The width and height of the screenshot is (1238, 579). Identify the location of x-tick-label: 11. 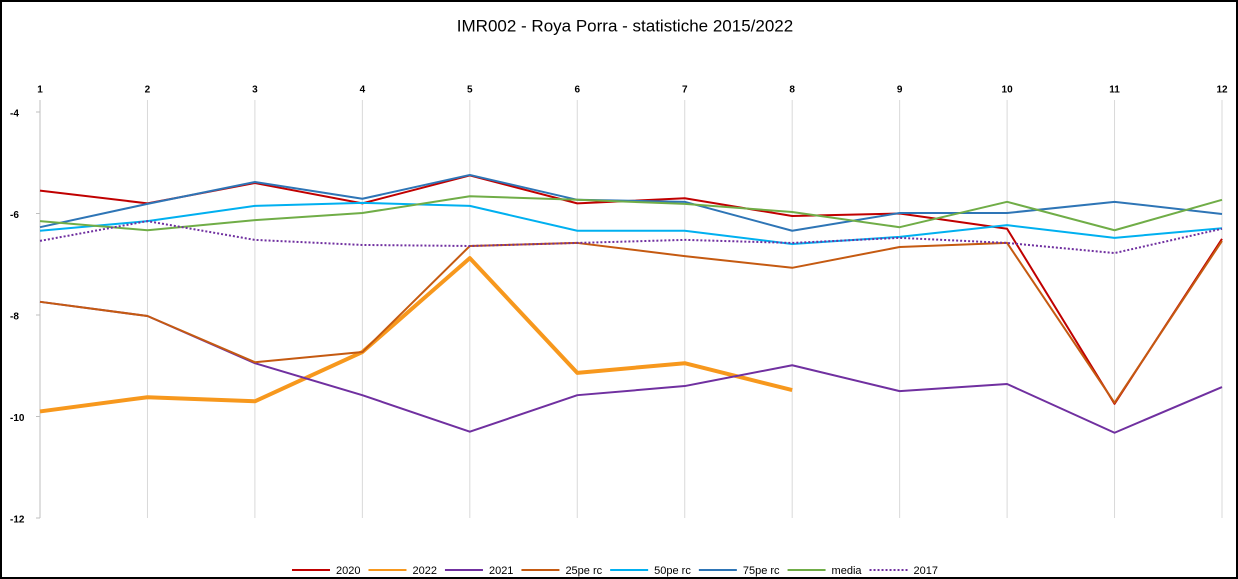
(1114, 90).